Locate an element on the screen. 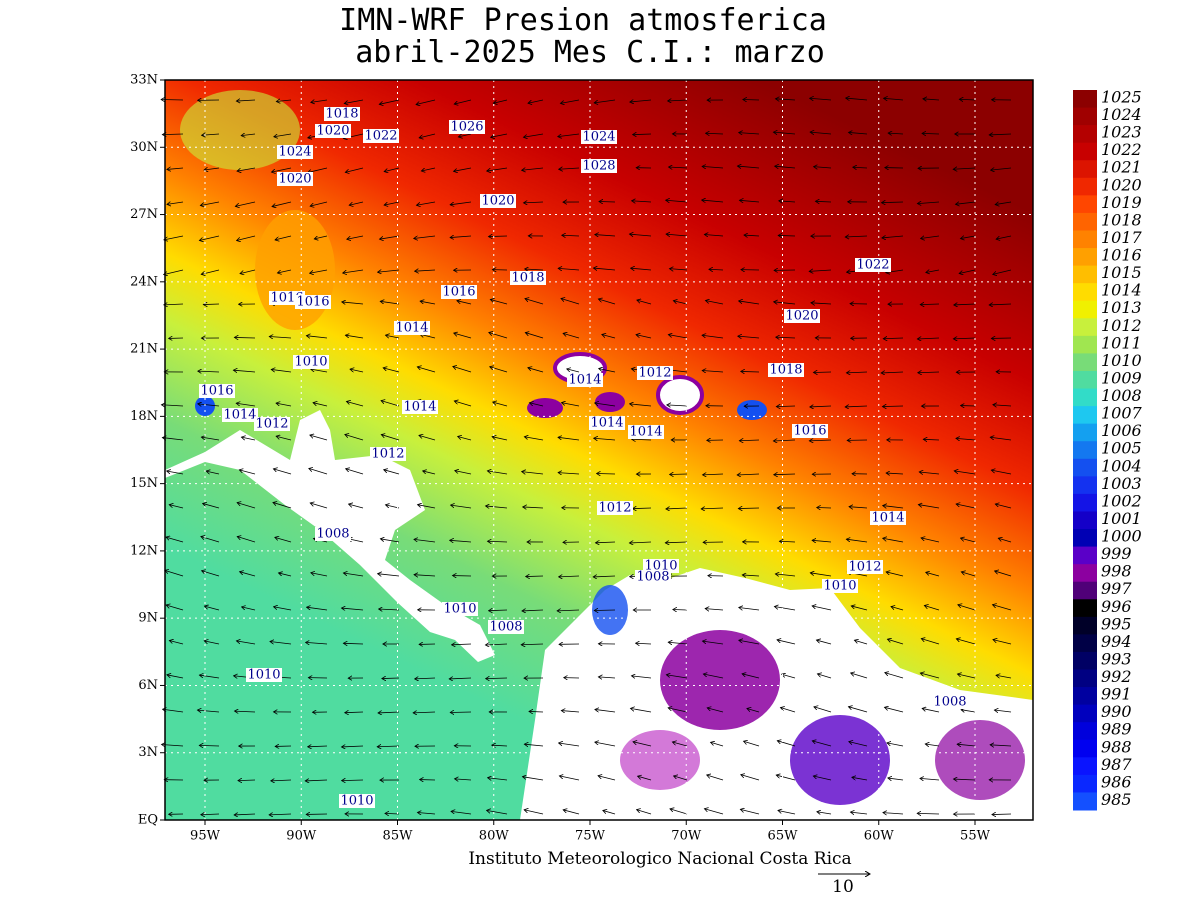 Image resolution: width=1200 pixels, height=900 pixels. lat-tick-label: 12N is located at coordinates (144, 550).